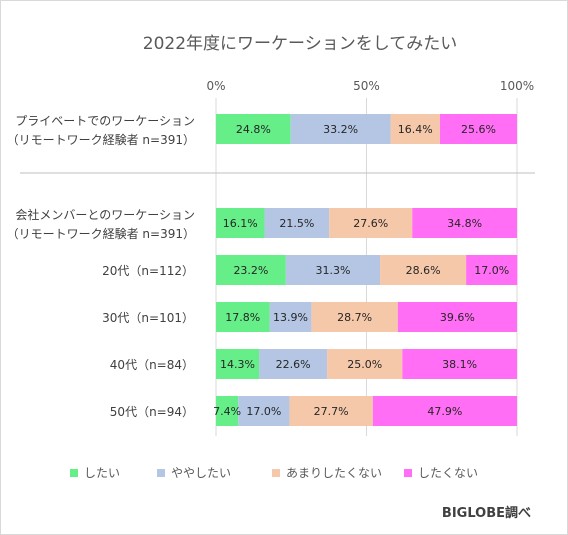 The width and height of the screenshot is (568, 535). I want to click on data-label: 27.7%, so click(331, 411).